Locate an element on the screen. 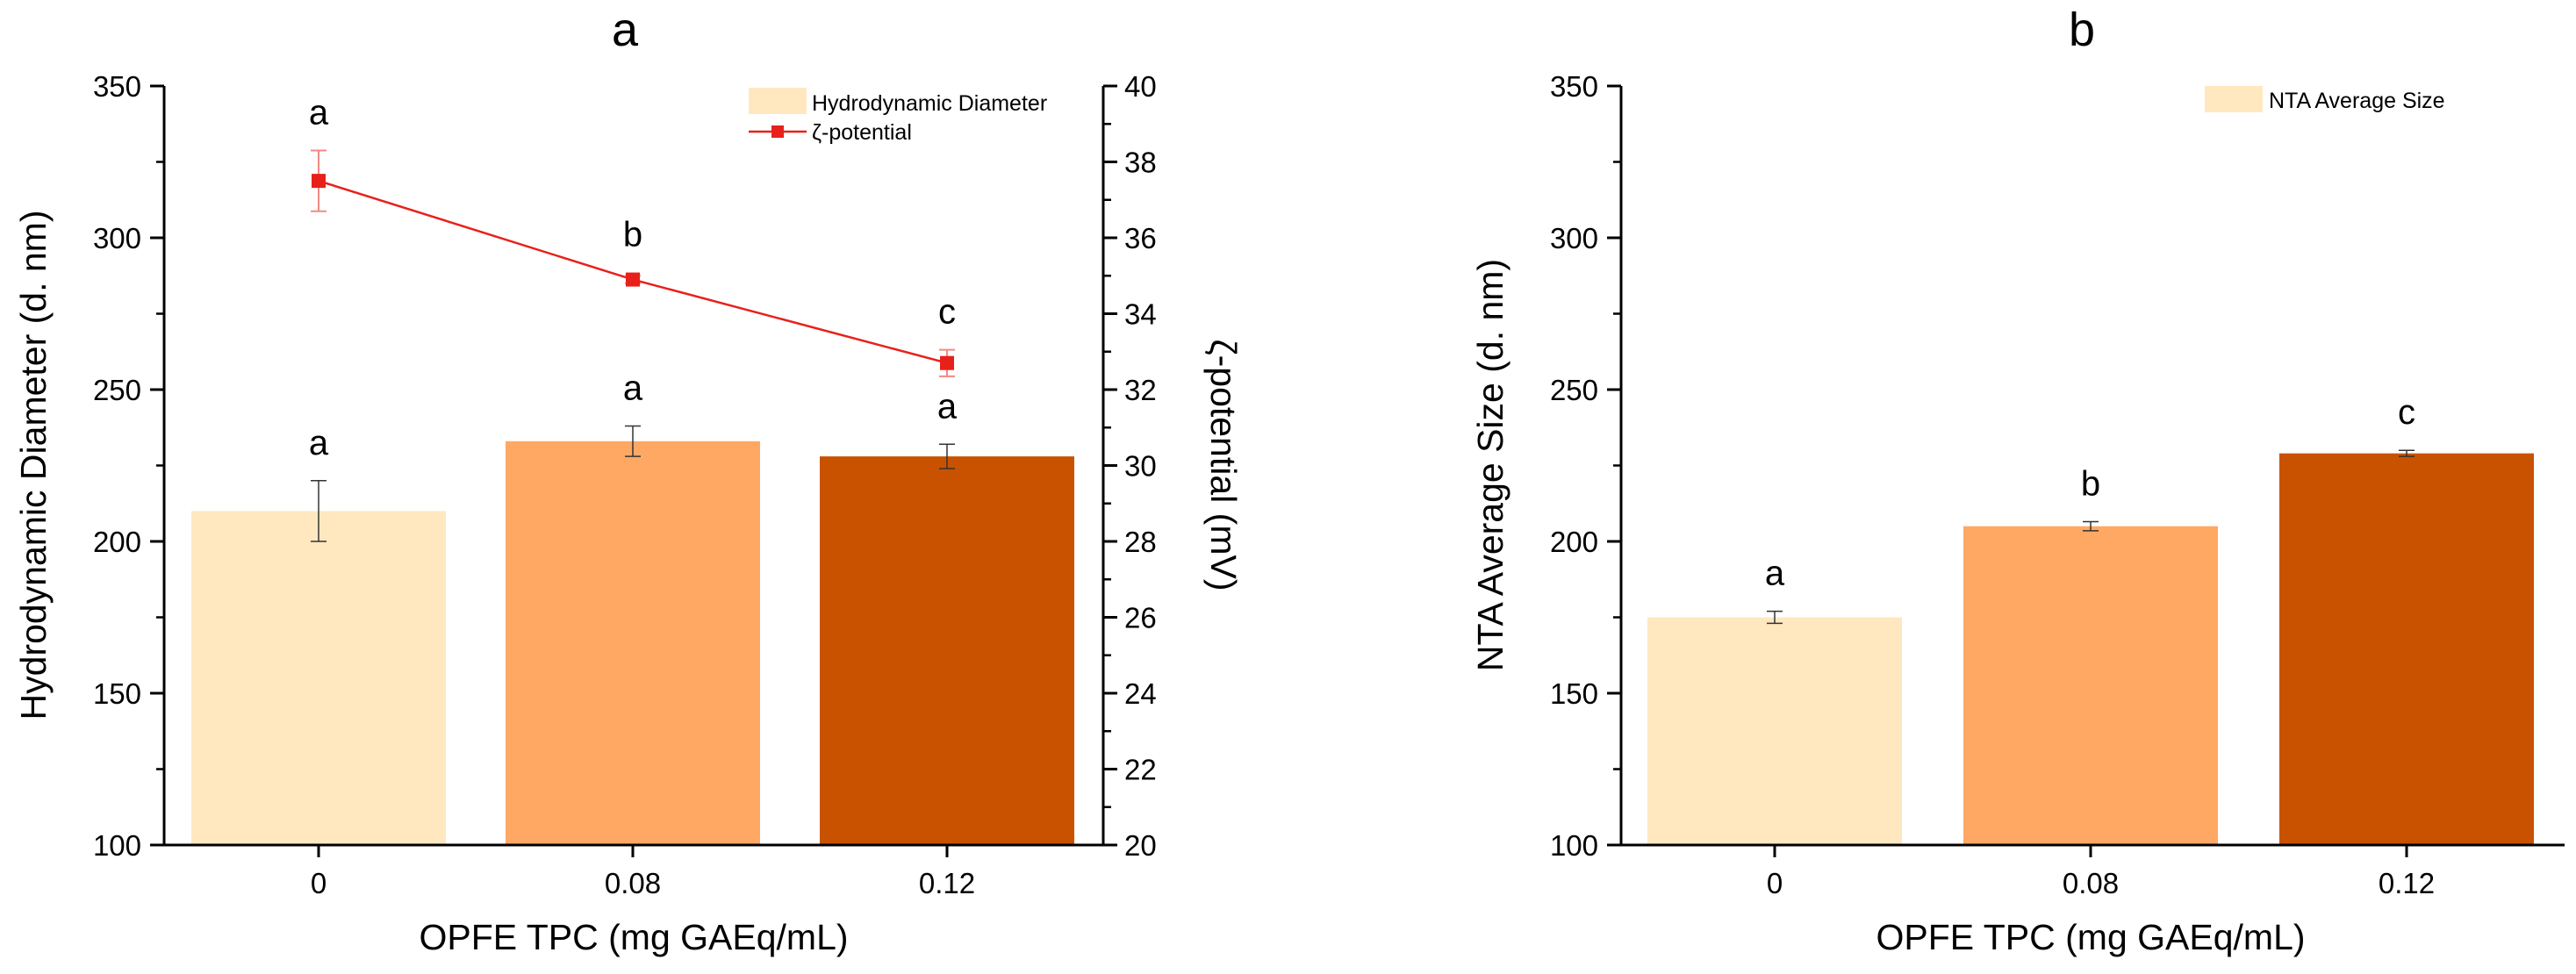 This screenshot has width=2576, height=974. zeta-sig-letter: b is located at coordinates (632, 235).